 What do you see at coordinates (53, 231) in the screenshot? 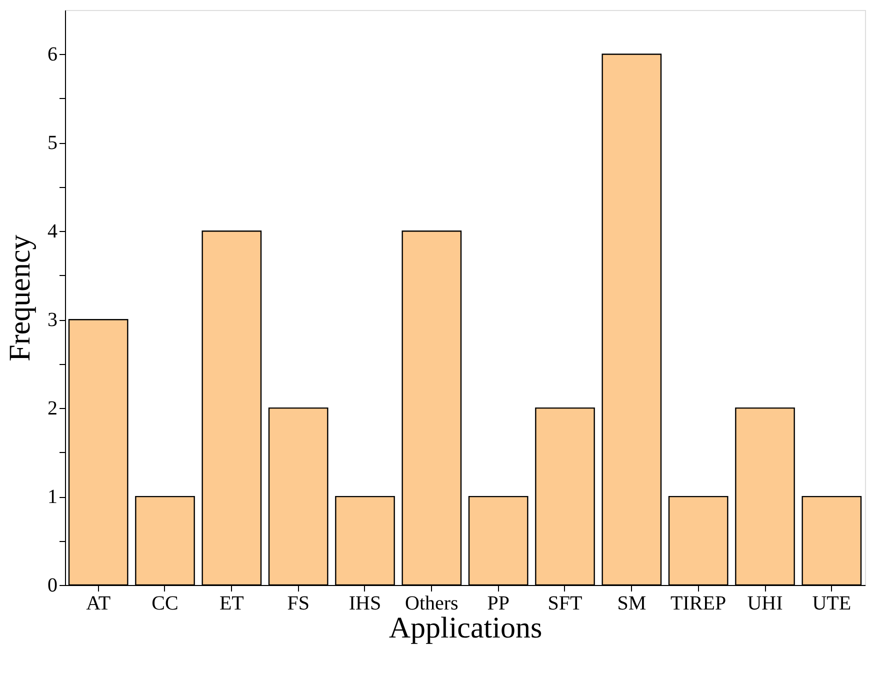
I see `y-tick-label: 4` at bounding box center [53, 231].